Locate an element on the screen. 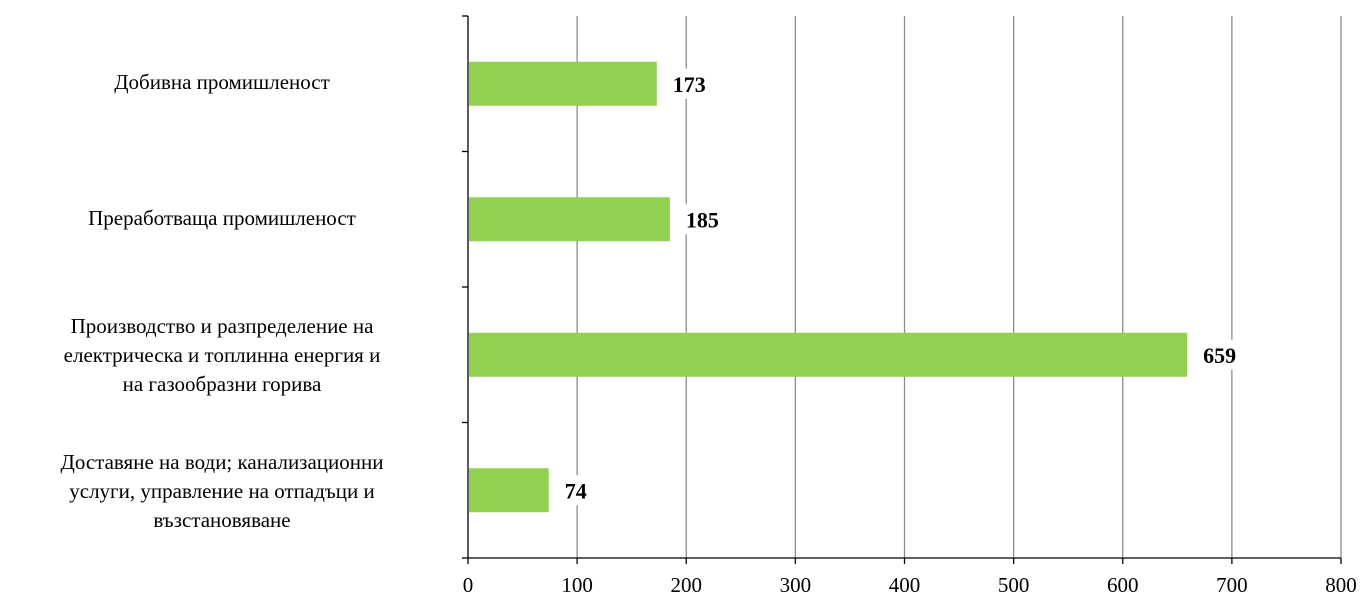 The height and width of the screenshot is (602, 1364). data-label-1: 185 is located at coordinates (702, 219).